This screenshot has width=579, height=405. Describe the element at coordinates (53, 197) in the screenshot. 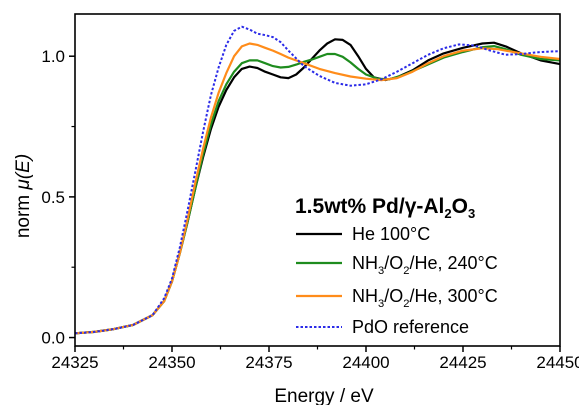

I see `y-tick-label: 0.5` at that location.